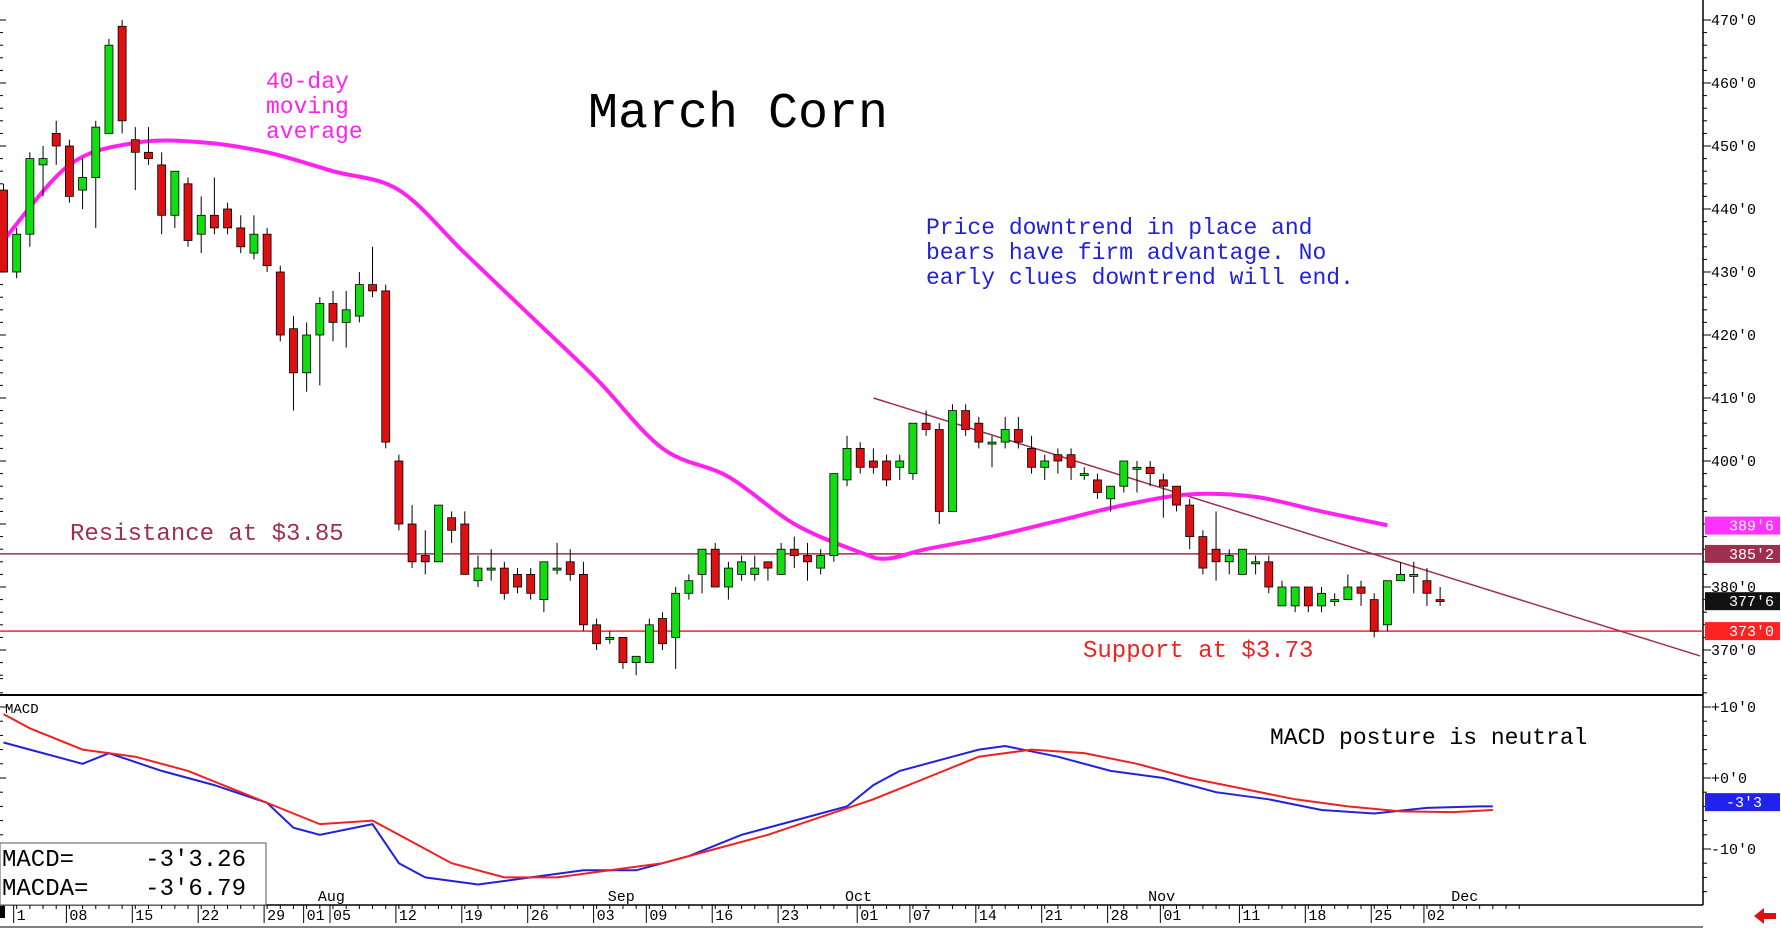 The height and width of the screenshot is (931, 1781). I want to click on price-axis-label: 410'0, so click(1733, 399).